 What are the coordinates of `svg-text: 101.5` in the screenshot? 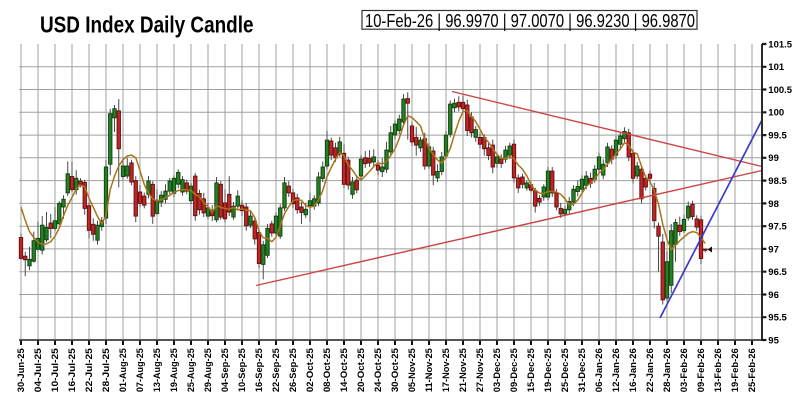 It's located at (780, 44).